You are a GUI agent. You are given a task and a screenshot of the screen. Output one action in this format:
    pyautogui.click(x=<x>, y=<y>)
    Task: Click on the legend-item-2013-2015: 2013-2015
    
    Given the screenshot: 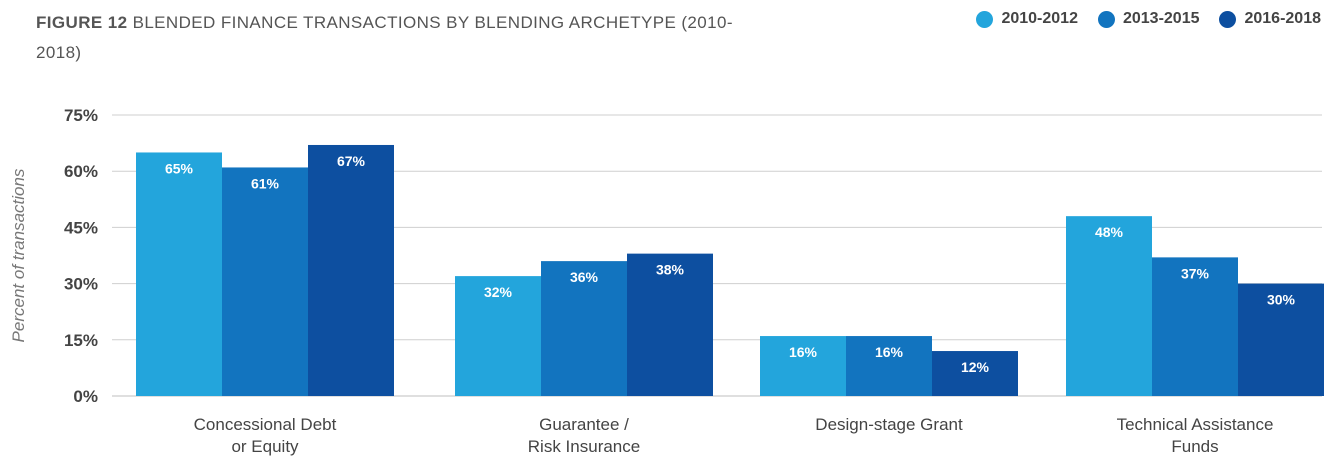 What is the action you would take?
    pyautogui.click(x=1148, y=19)
    